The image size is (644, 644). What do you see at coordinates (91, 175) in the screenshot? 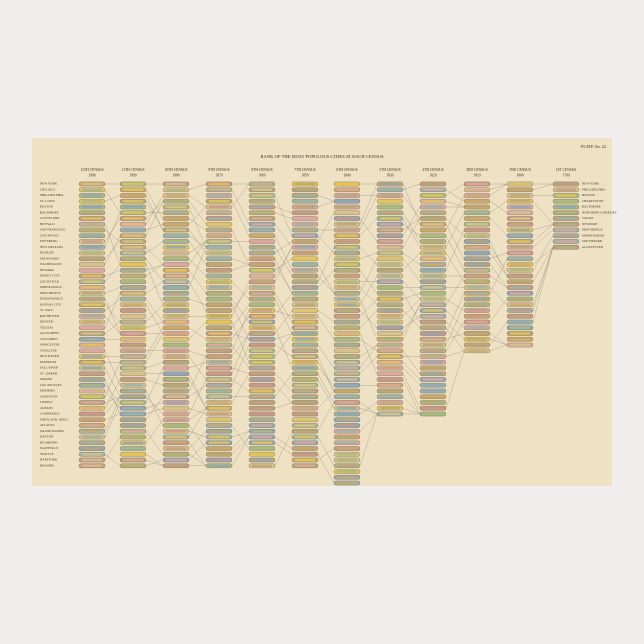
I see `census-year: 1900` at bounding box center [91, 175].